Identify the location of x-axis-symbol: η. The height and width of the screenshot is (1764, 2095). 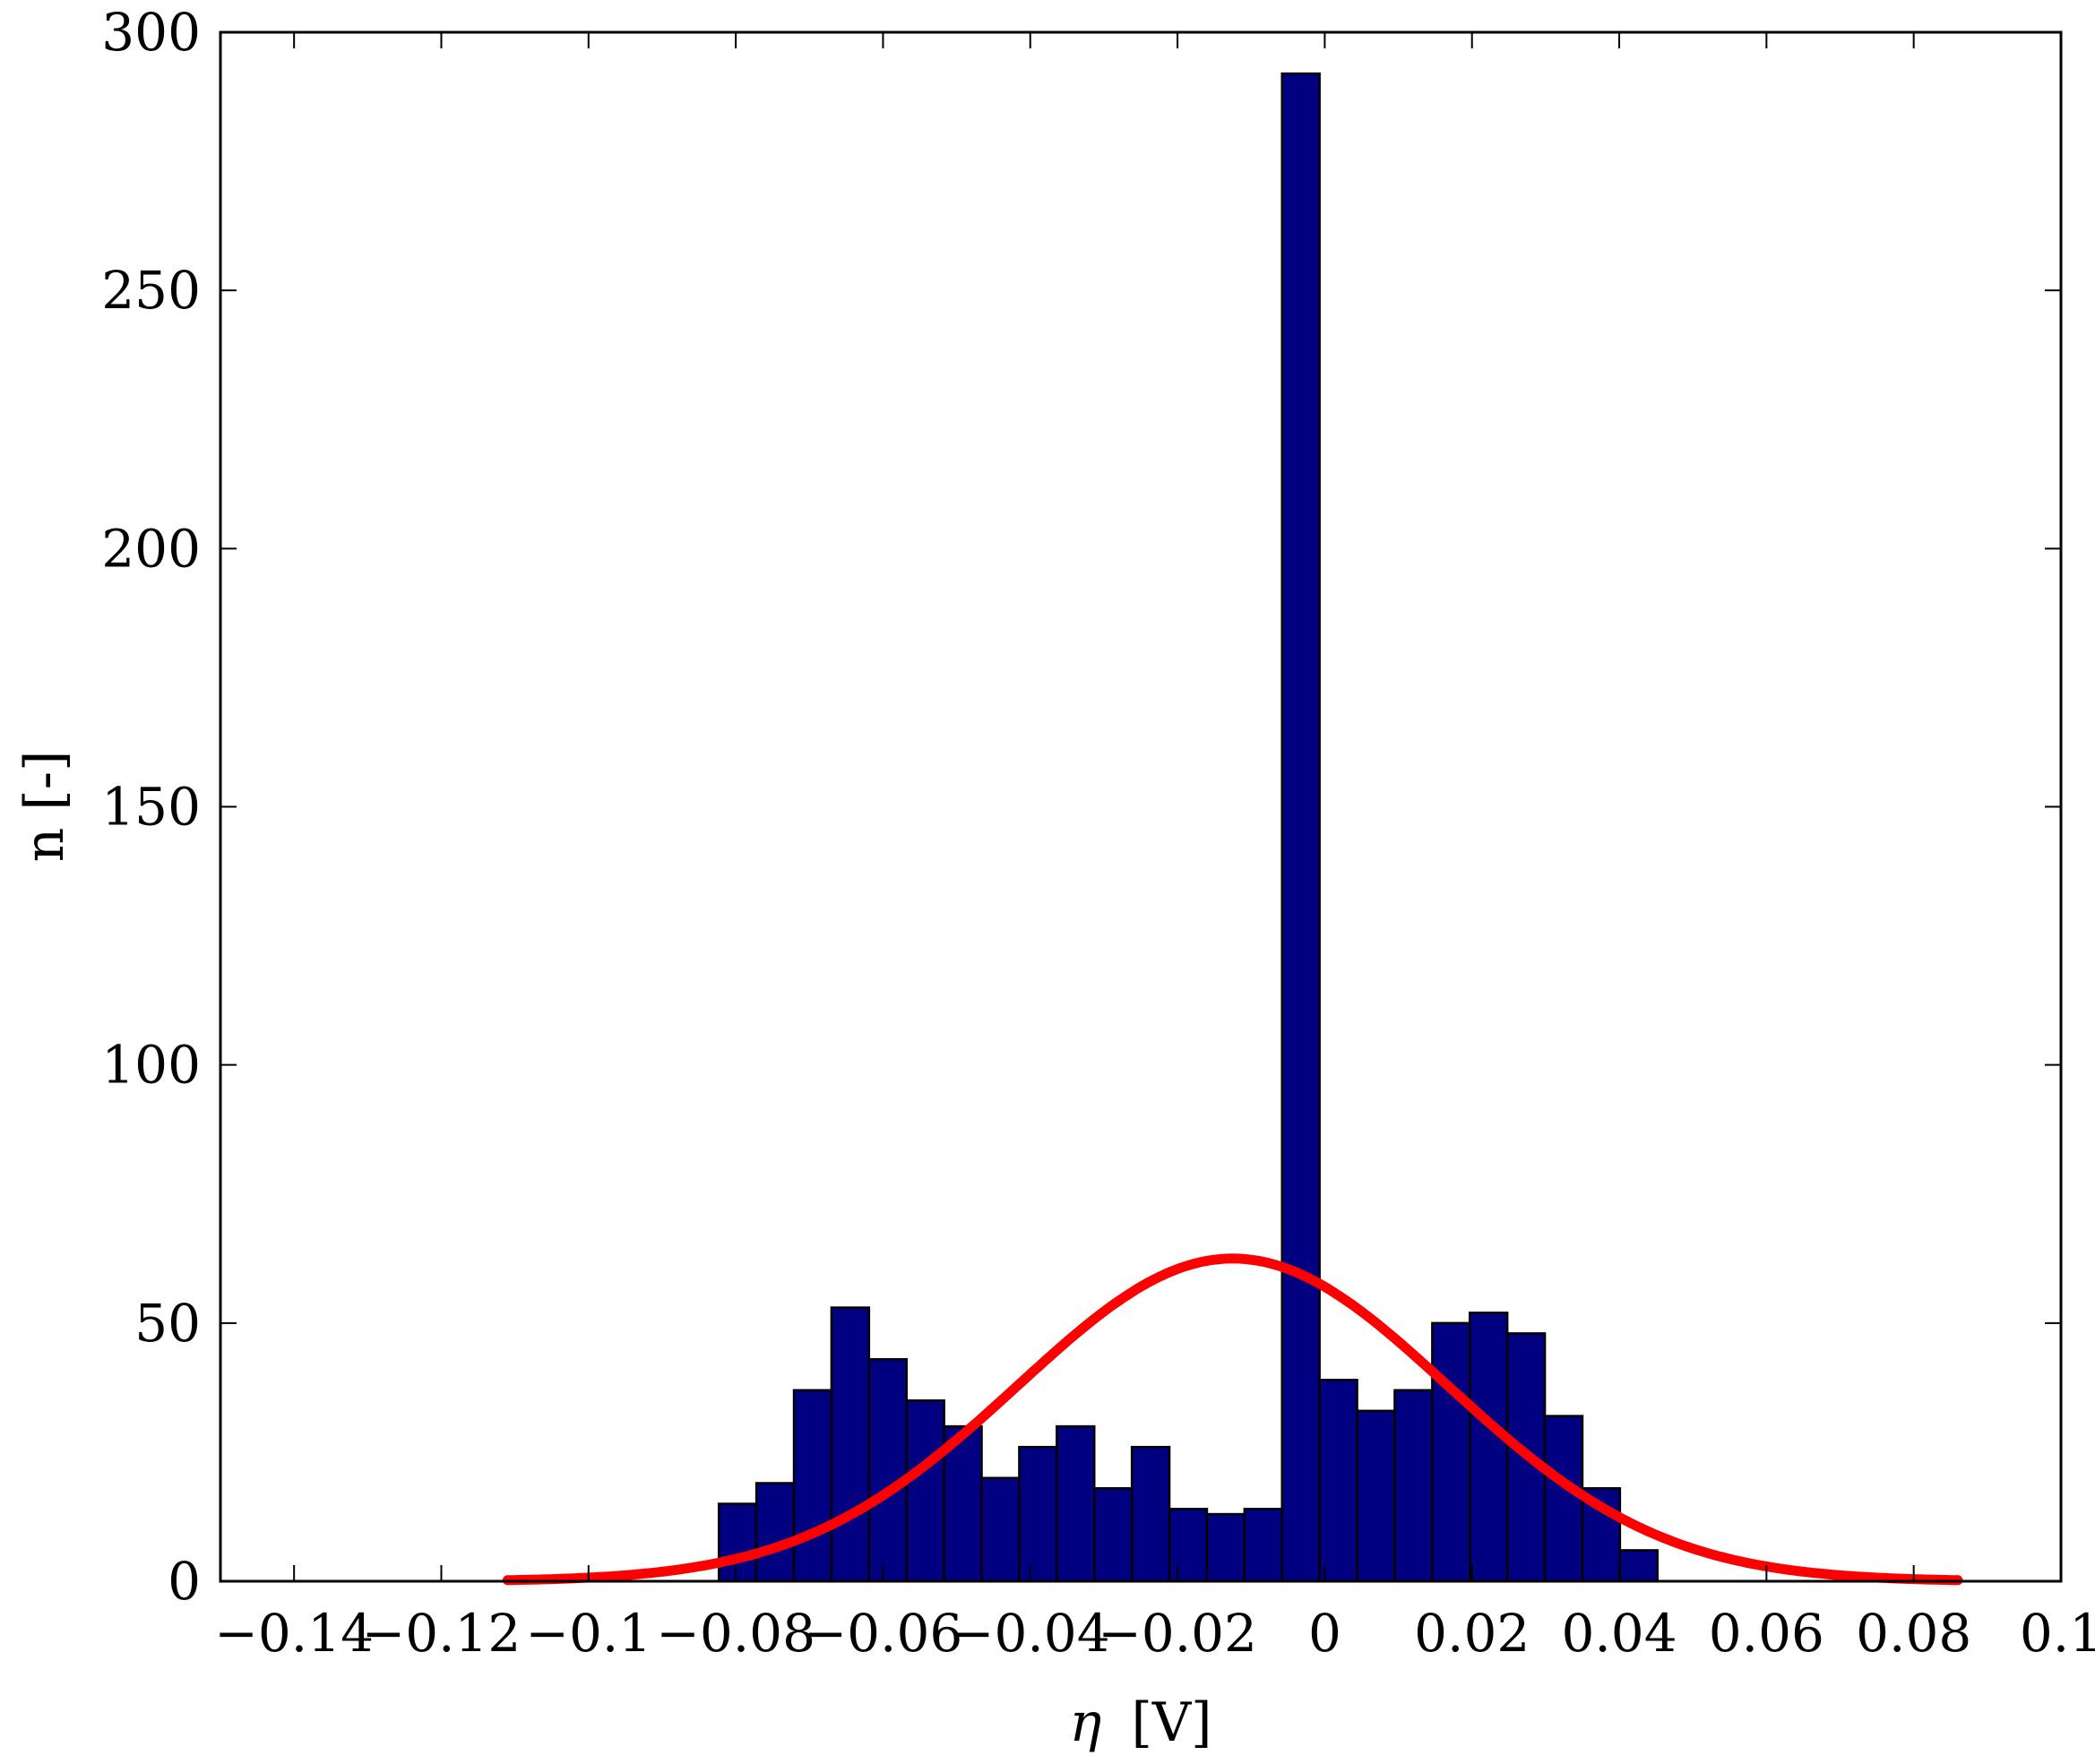
(1085, 1722).